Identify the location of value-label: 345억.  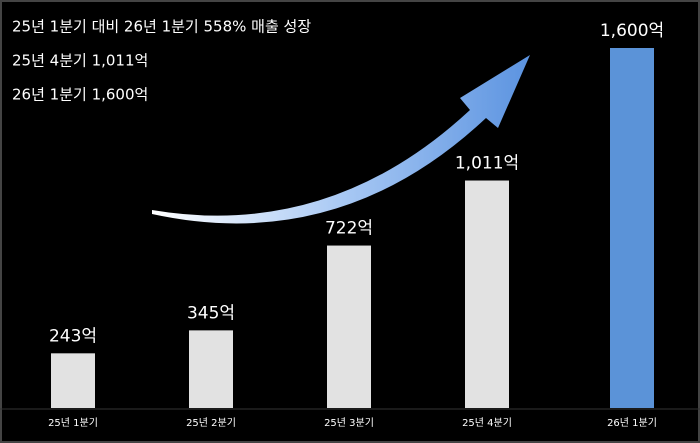
(211, 313).